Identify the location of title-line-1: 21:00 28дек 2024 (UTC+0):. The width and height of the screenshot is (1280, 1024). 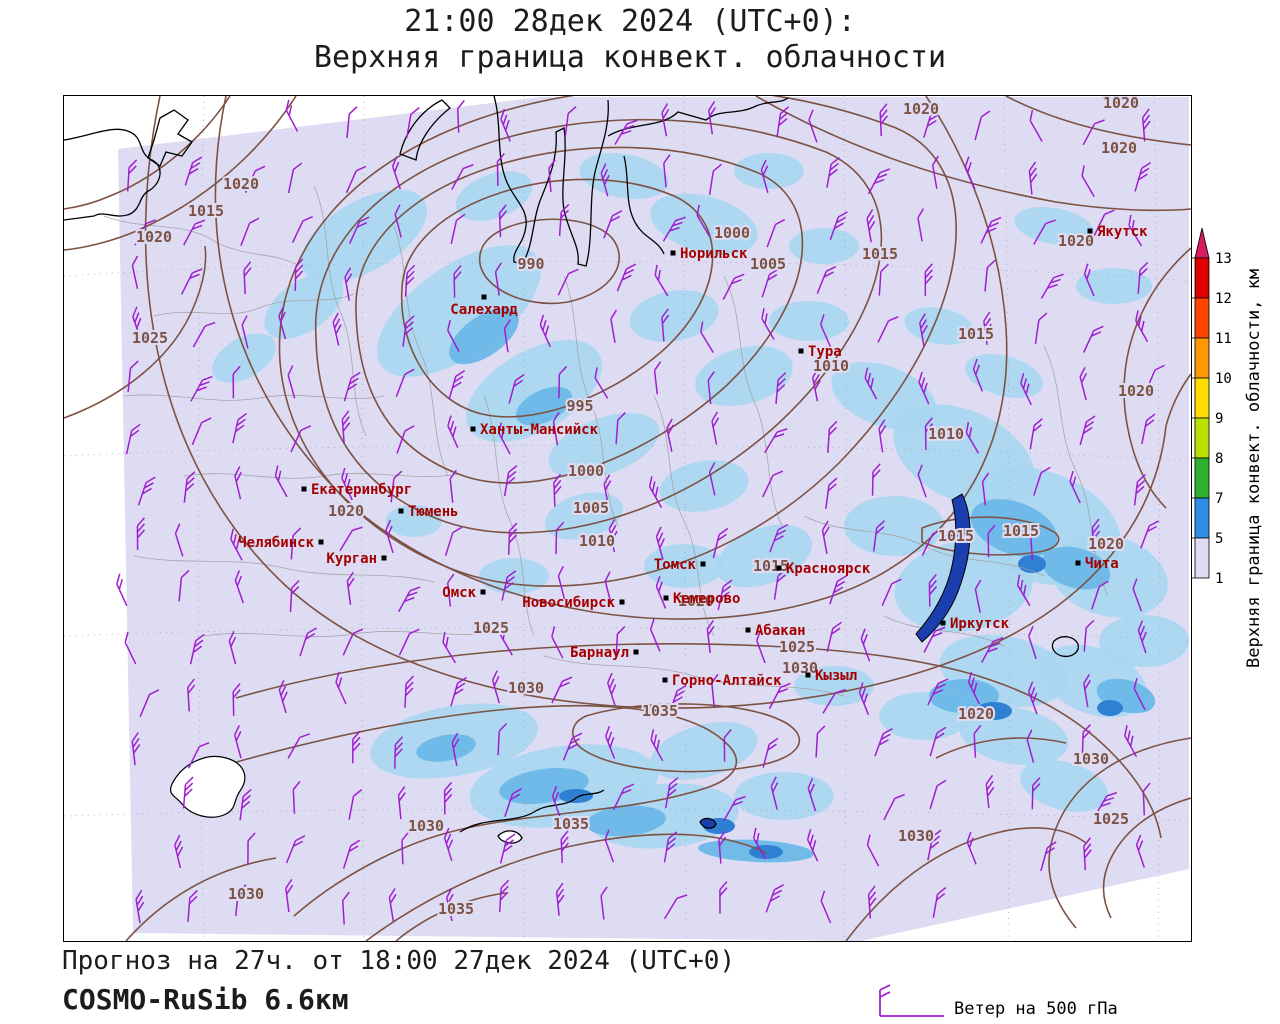
(630, 21).